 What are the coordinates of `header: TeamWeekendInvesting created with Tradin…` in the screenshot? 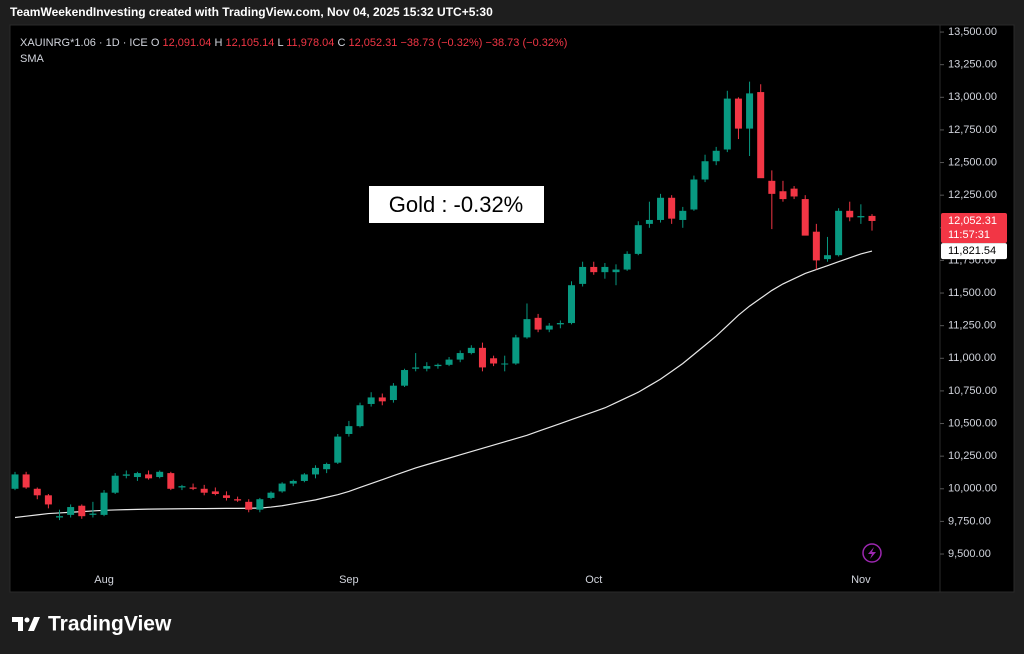 It's located at (251, 12).